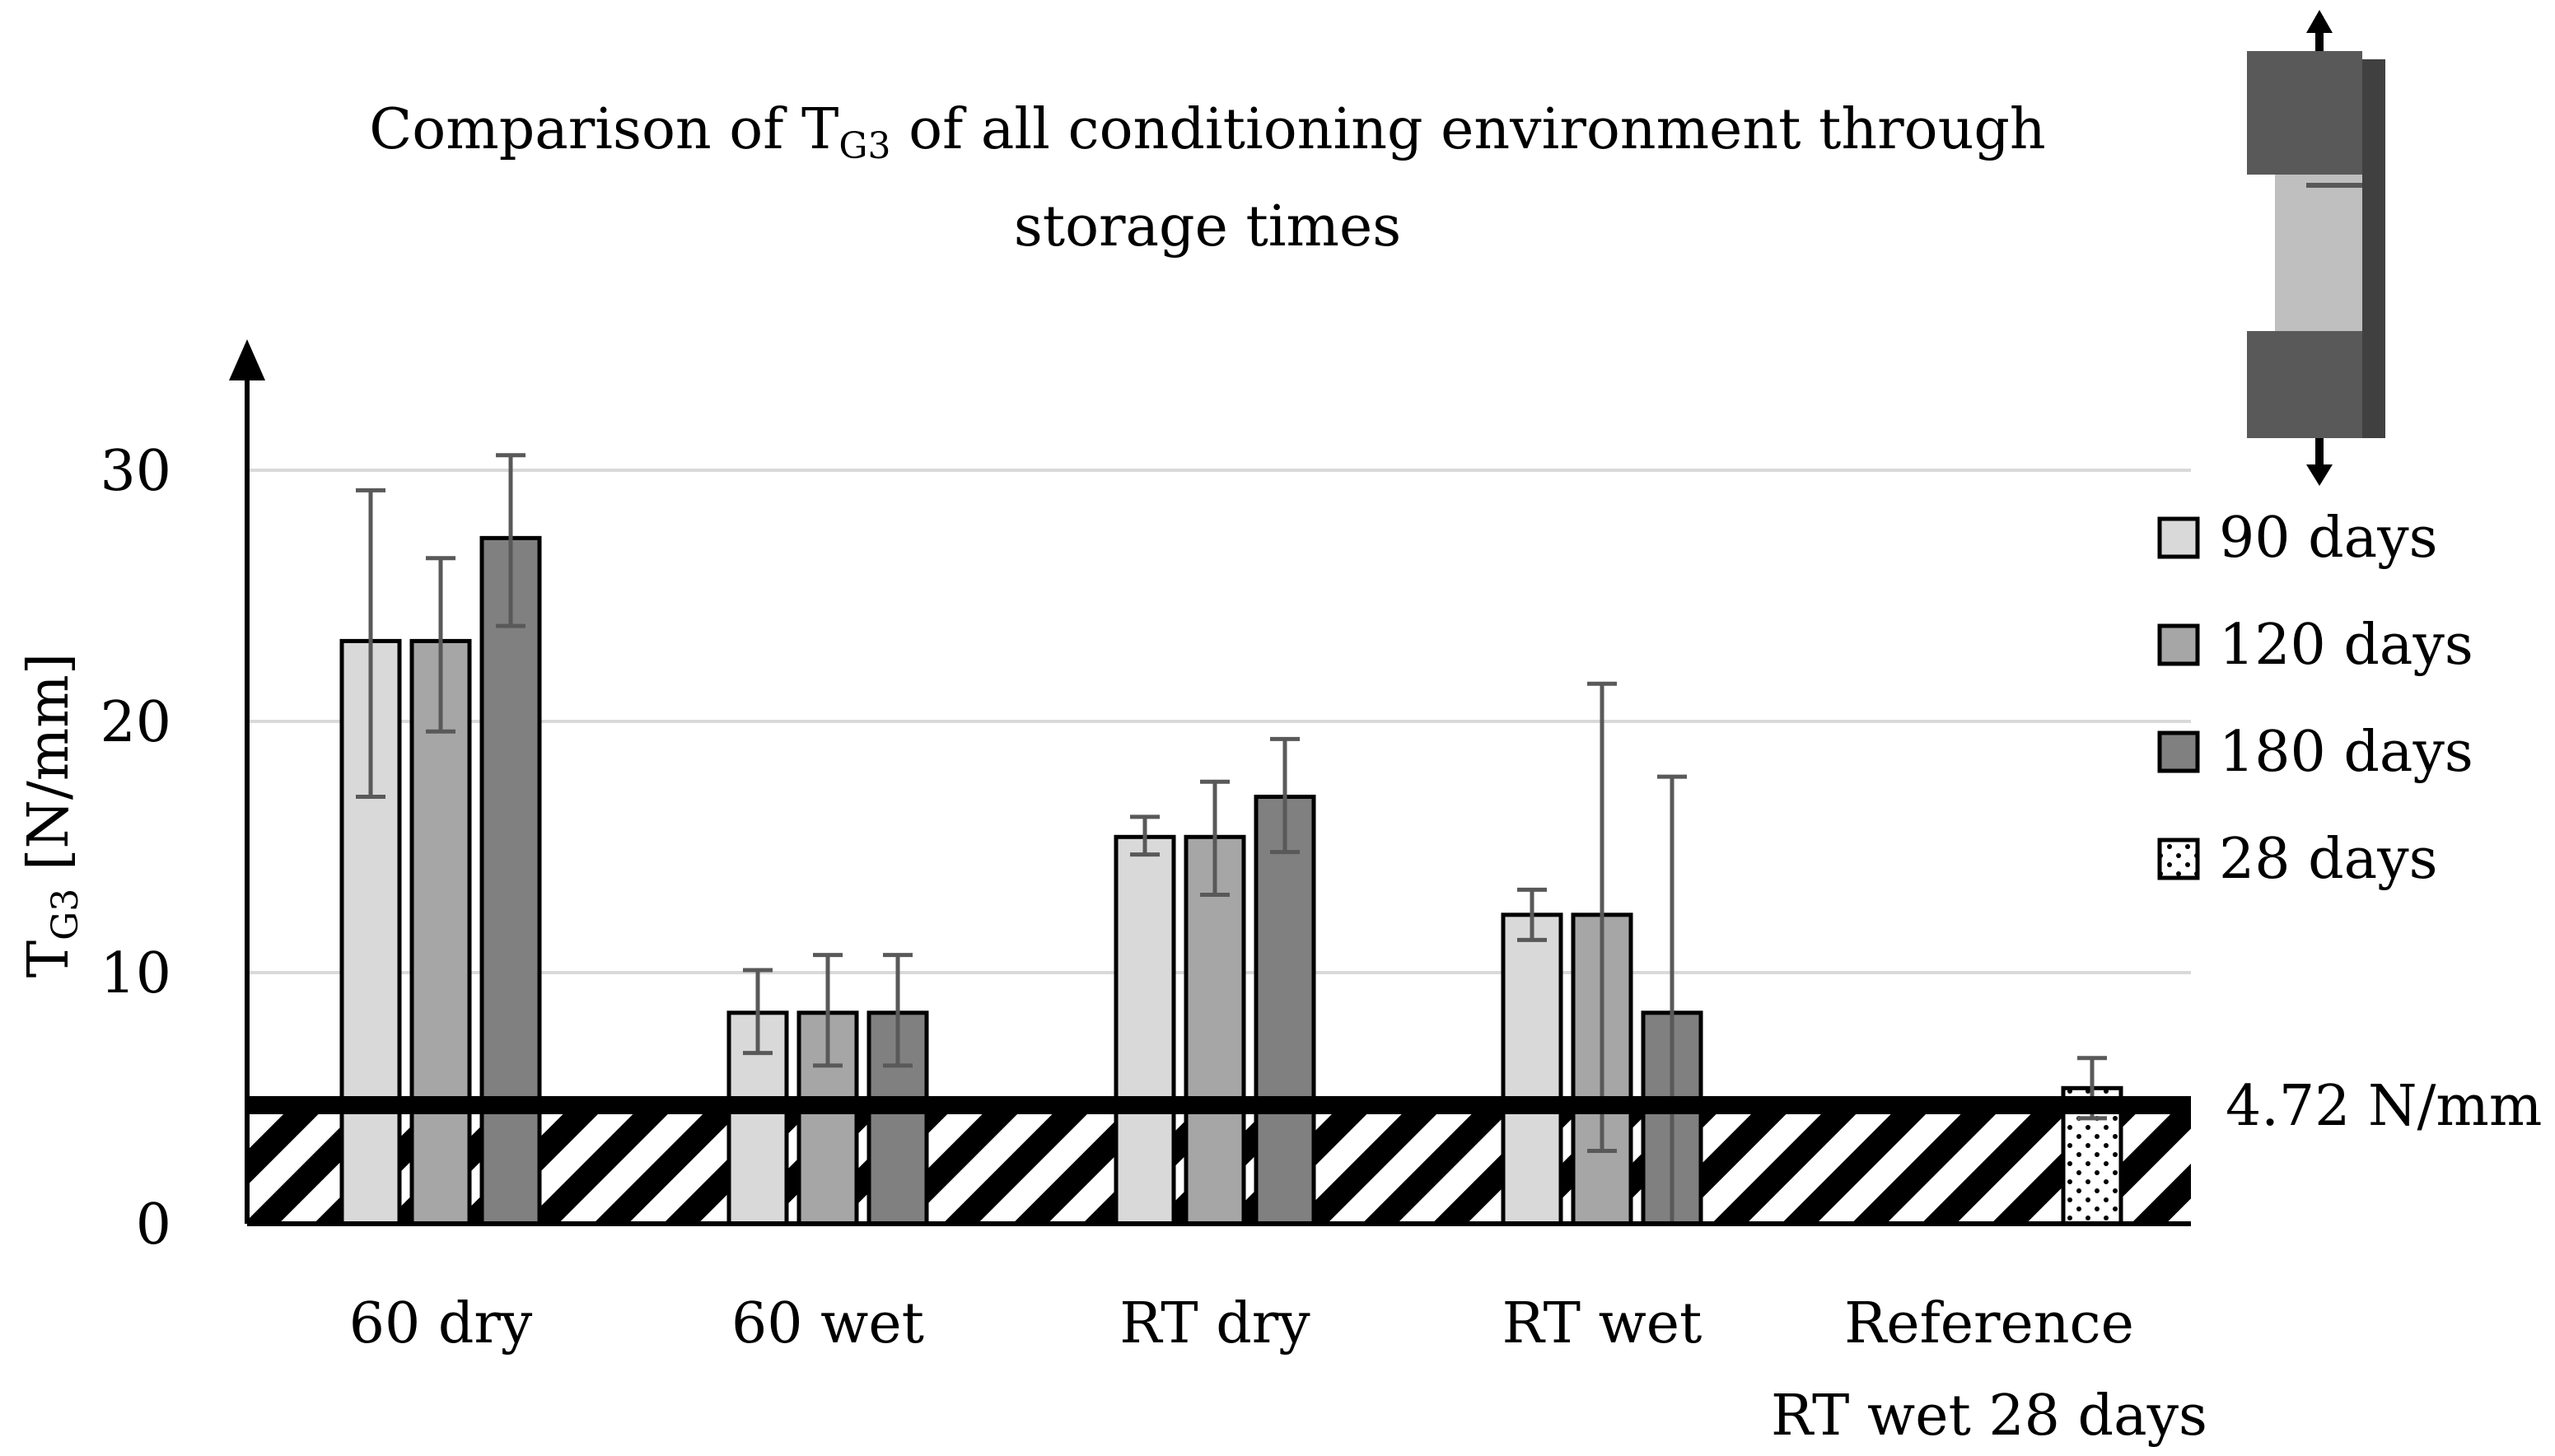  Describe the element at coordinates (1214, 1323) in the screenshot. I see `x-category-label: RT dry` at that location.